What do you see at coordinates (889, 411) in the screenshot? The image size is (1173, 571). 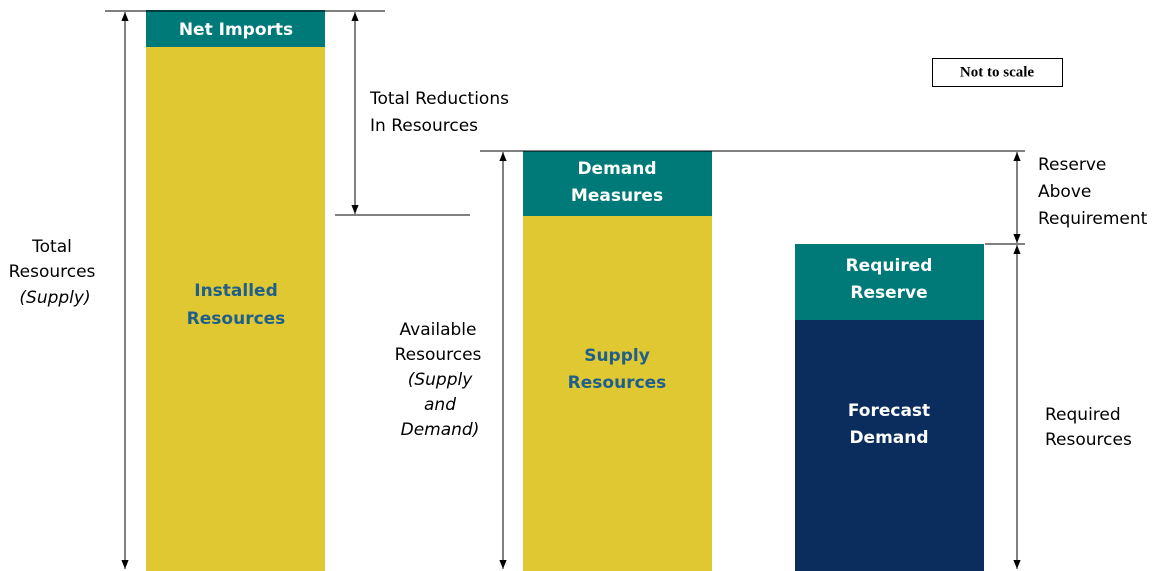 I see `block-label: Forecast` at bounding box center [889, 411].